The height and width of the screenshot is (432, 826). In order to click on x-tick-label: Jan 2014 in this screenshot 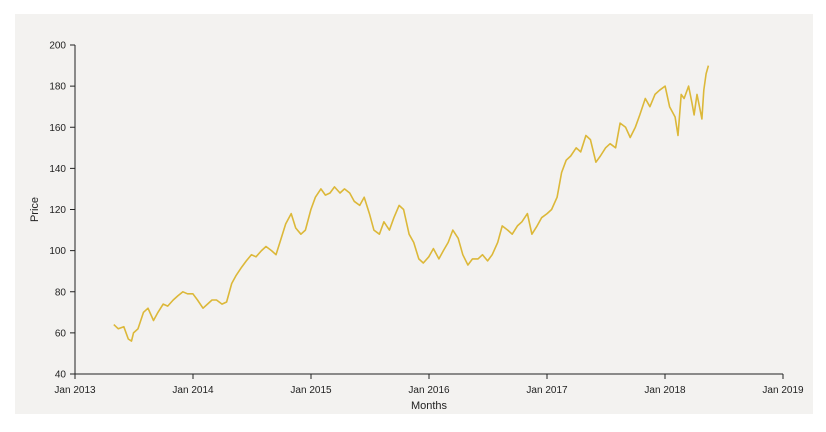, I will do `click(193, 390)`.